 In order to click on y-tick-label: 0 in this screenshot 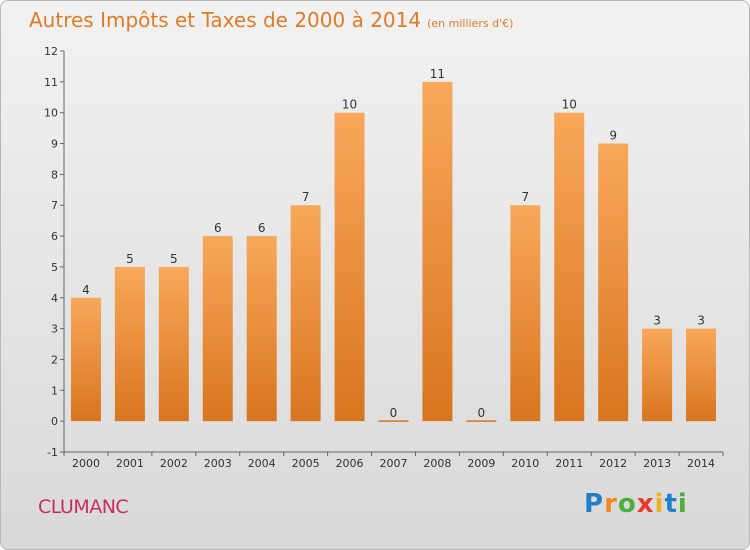, I will do `click(54, 421)`.